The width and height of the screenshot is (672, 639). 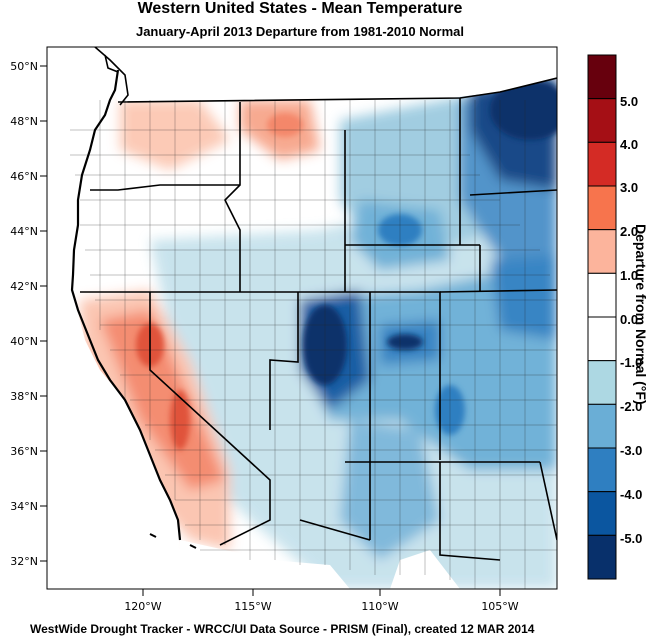 What do you see at coordinates (629, 101) in the screenshot?
I see `colorbar-label-5: 5.0` at bounding box center [629, 101].